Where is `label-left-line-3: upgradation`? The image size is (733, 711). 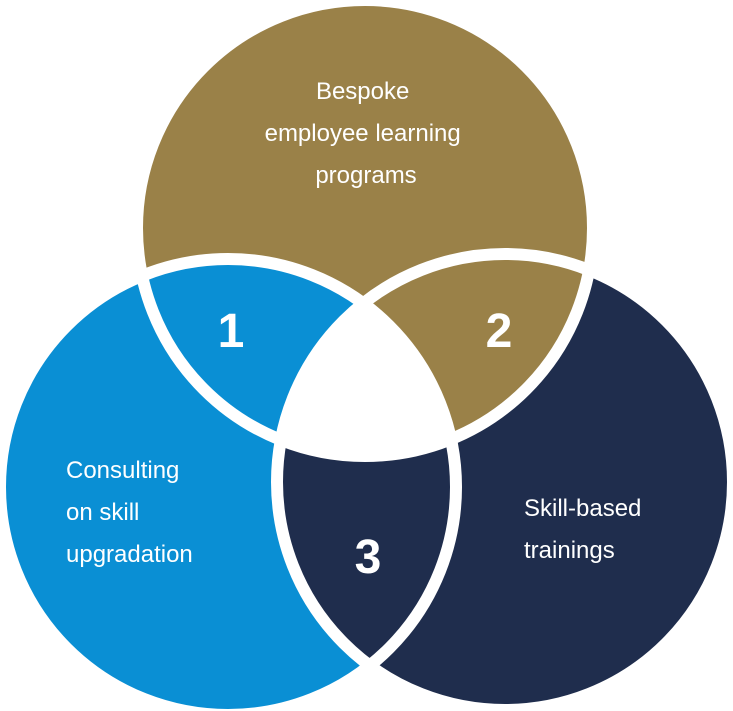
label-left-line-3: upgradation is located at coordinates (129, 554).